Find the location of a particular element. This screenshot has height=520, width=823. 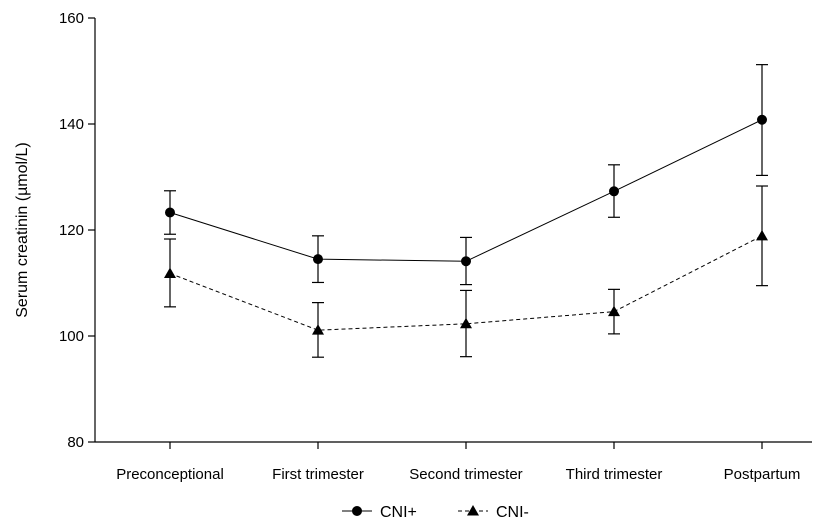

legend-item: CNI+ is located at coordinates (379, 512).